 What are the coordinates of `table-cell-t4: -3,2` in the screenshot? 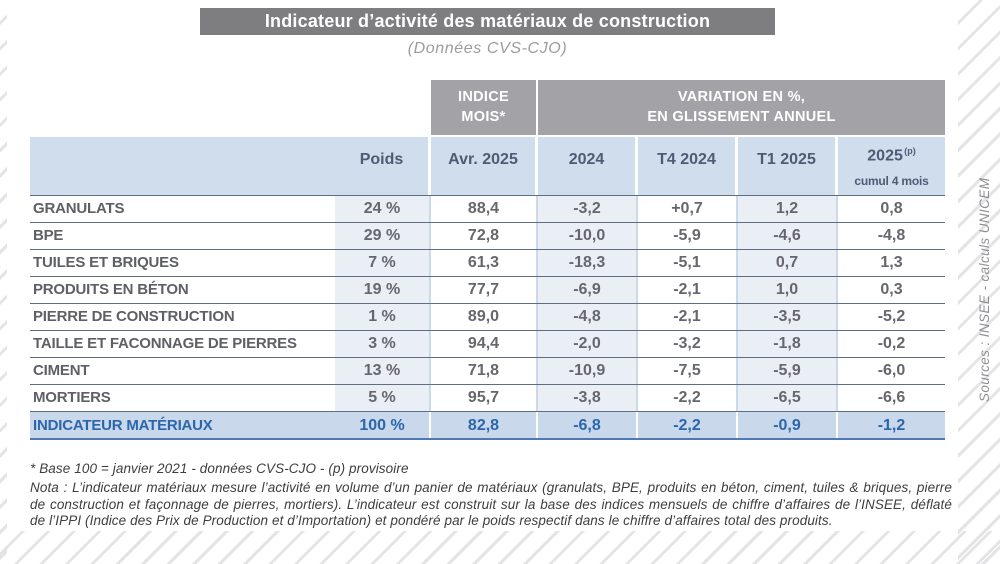 It's located at (688, 344).